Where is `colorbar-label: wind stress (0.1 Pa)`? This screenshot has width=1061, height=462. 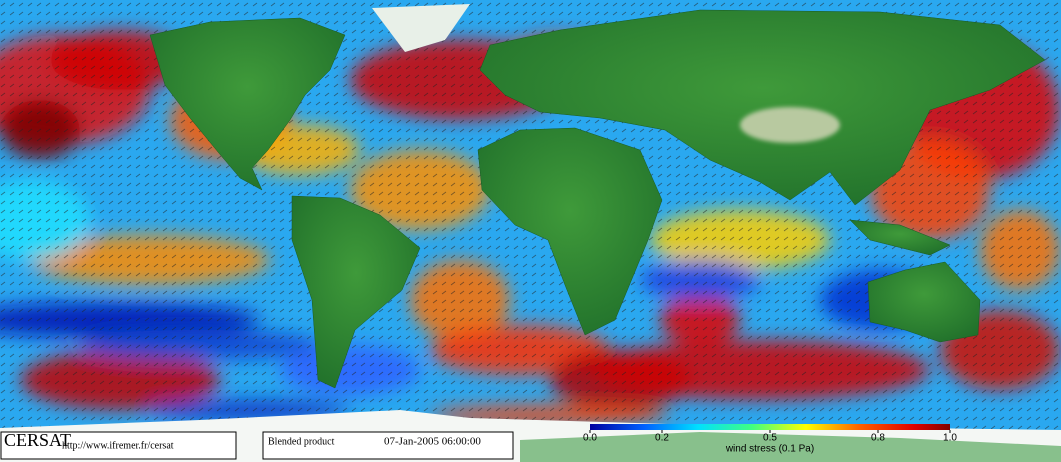
colorbar-label: wind stress (0.1 Pa) is located at coordinates (769, 449).